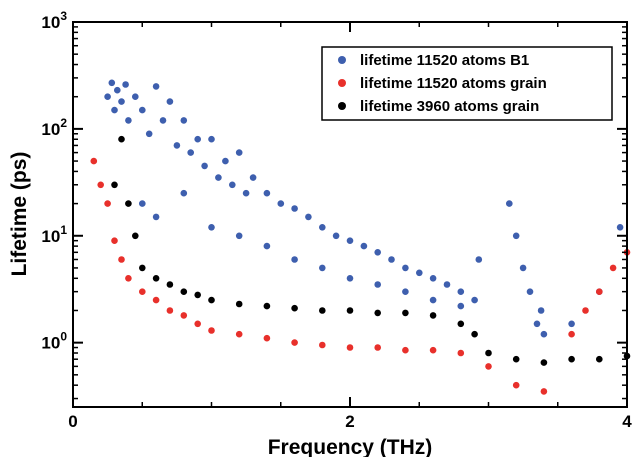  What do you see at coordinates (72, 421) in the screenshot?
I see `x-tick-label-0: 0` at bounding box center [72, 421].